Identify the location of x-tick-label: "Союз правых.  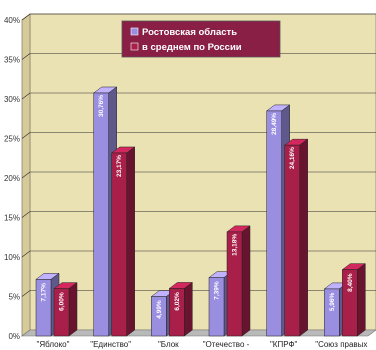
(341, 344).